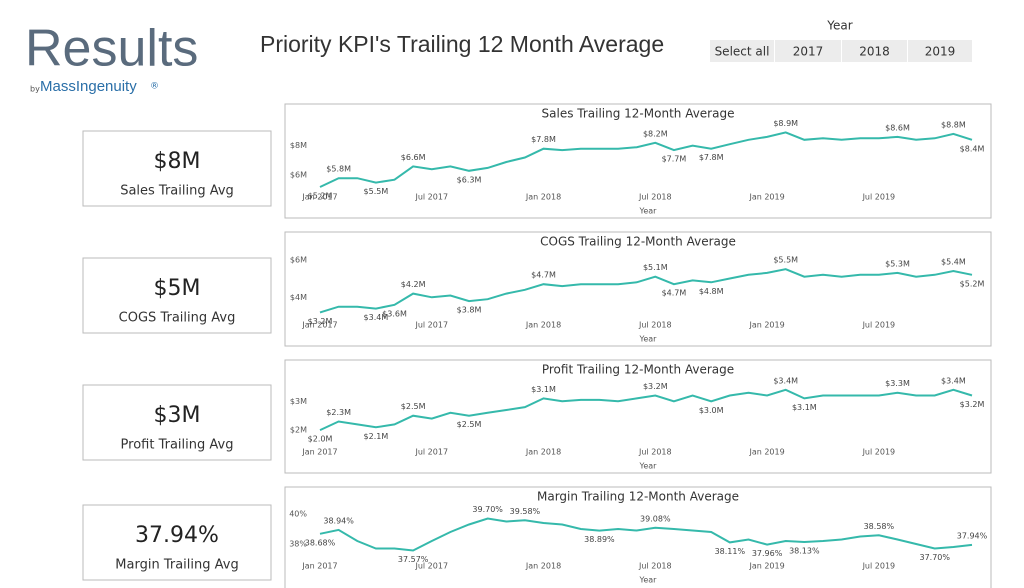 This screenshot has width=1024, height=588. Describe the element at coordinates (338, 520) in the screenshot. I see `data-label: 38.94%` at that location.